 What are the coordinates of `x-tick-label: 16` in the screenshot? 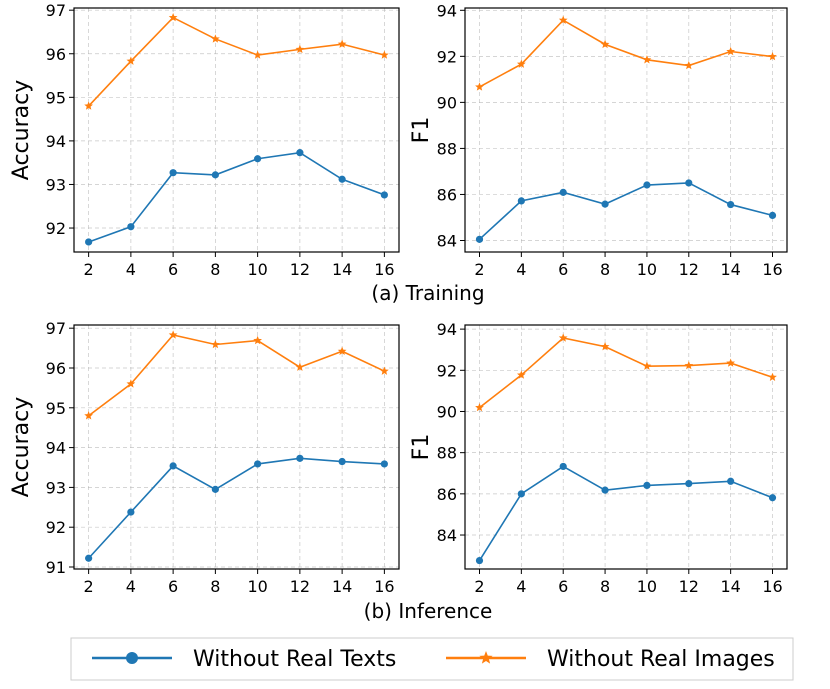 It's located at (384, 586).